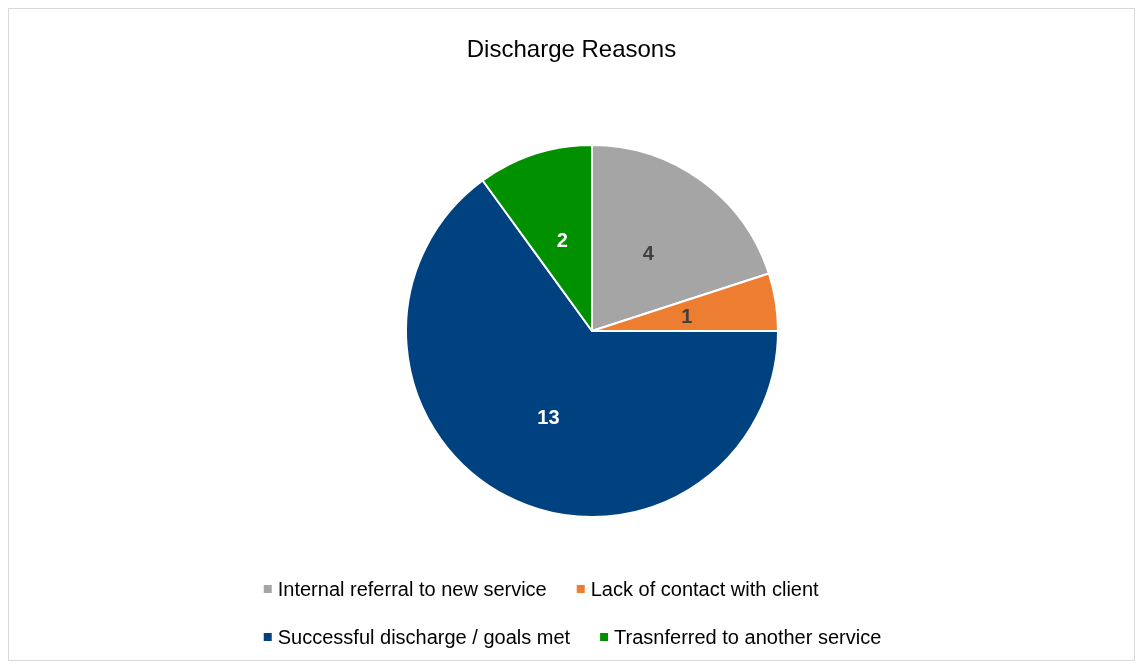 This screenshot has width=1145, height=671. I want to click on legend-label: Successful discharge / goals met, so click(424, 637).